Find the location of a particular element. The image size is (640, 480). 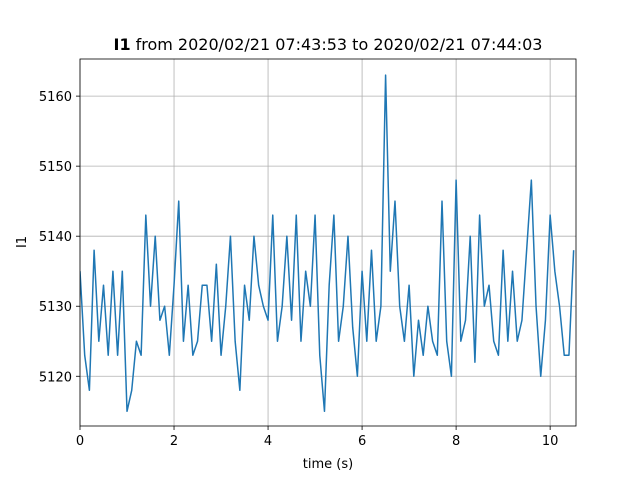

x-tick-label: 4 is located at coordinates (268, 441).